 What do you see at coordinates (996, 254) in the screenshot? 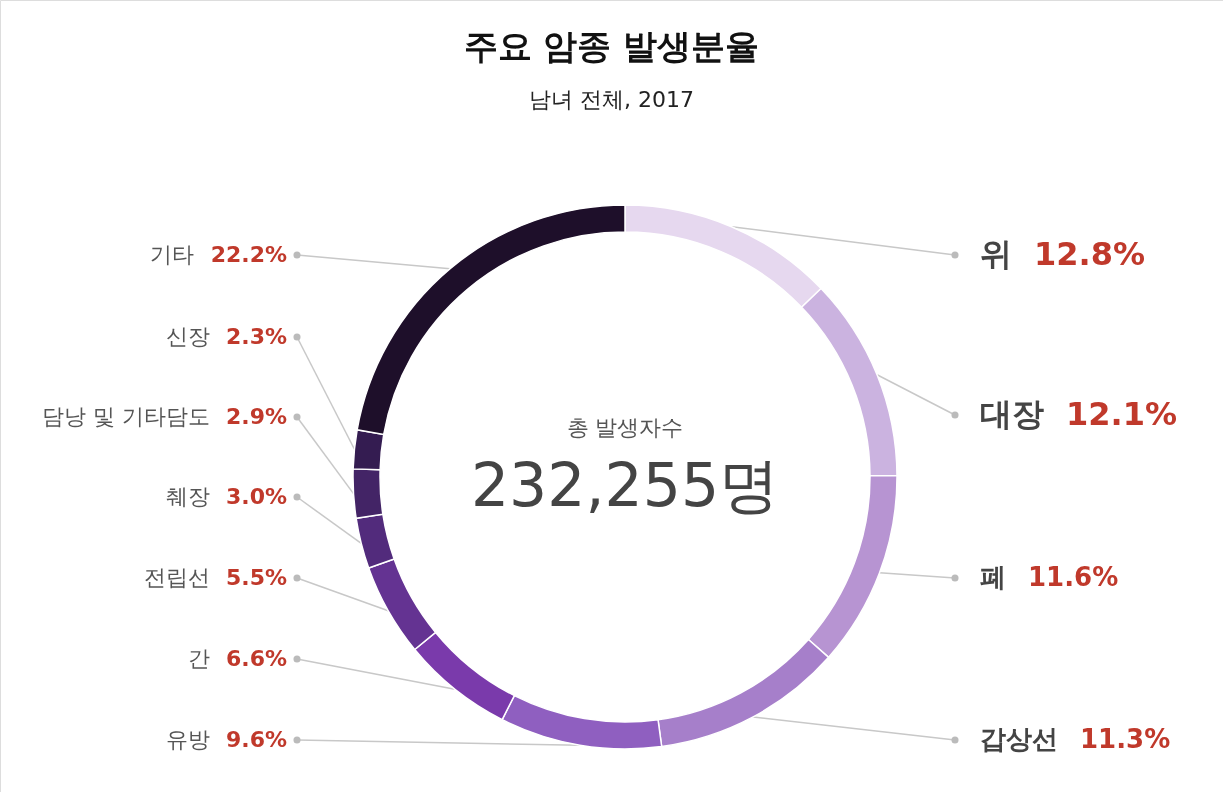
I see `slice-label: 위` at bounding box center [996, 254].